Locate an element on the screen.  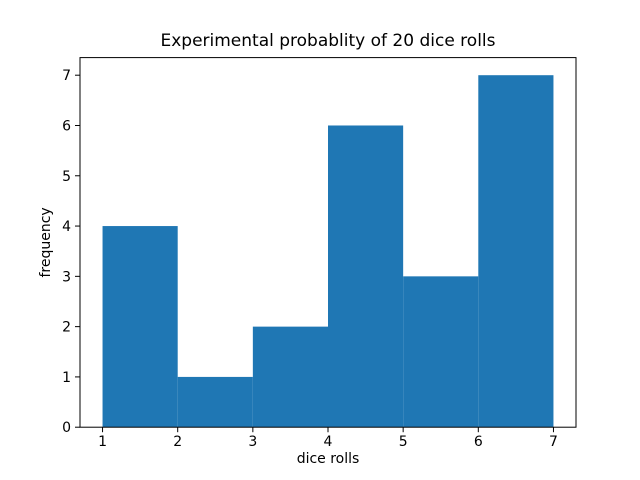
y-tick-label: 1 is located at coordinates (66, 378).